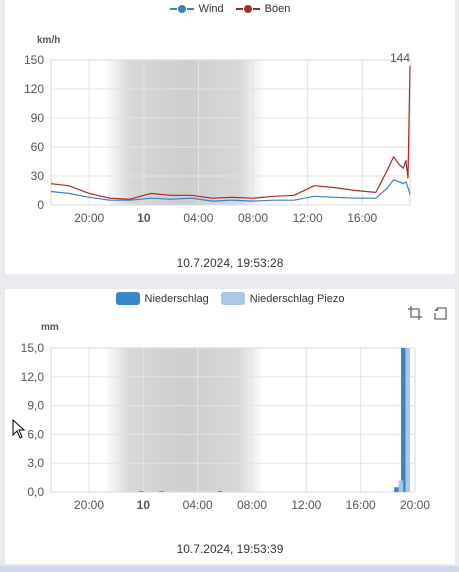 This screenshot has width=459, height=572. I want to click on legend-item-gusts: Böen, so click(263, 9).